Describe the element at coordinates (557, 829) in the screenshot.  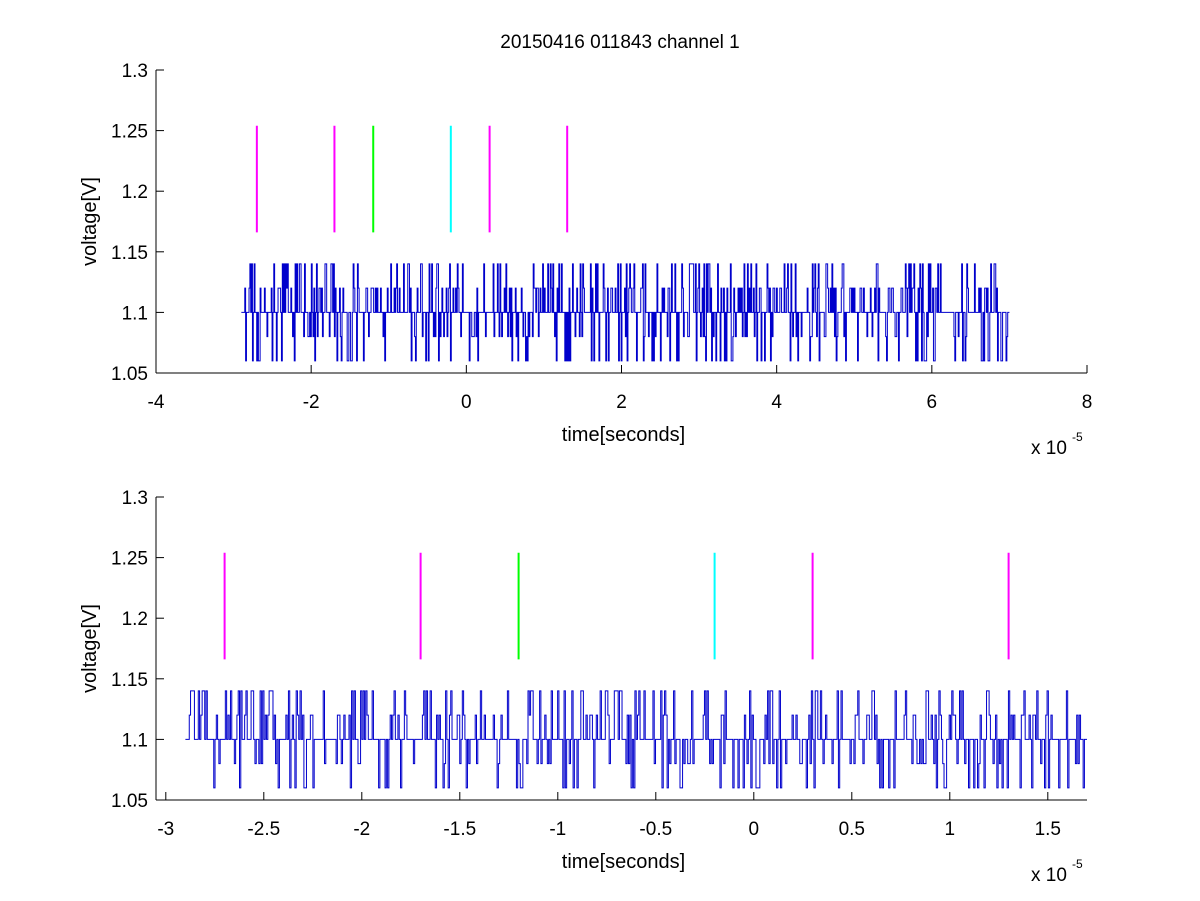
I see `x-tick-label: -1` at that location.